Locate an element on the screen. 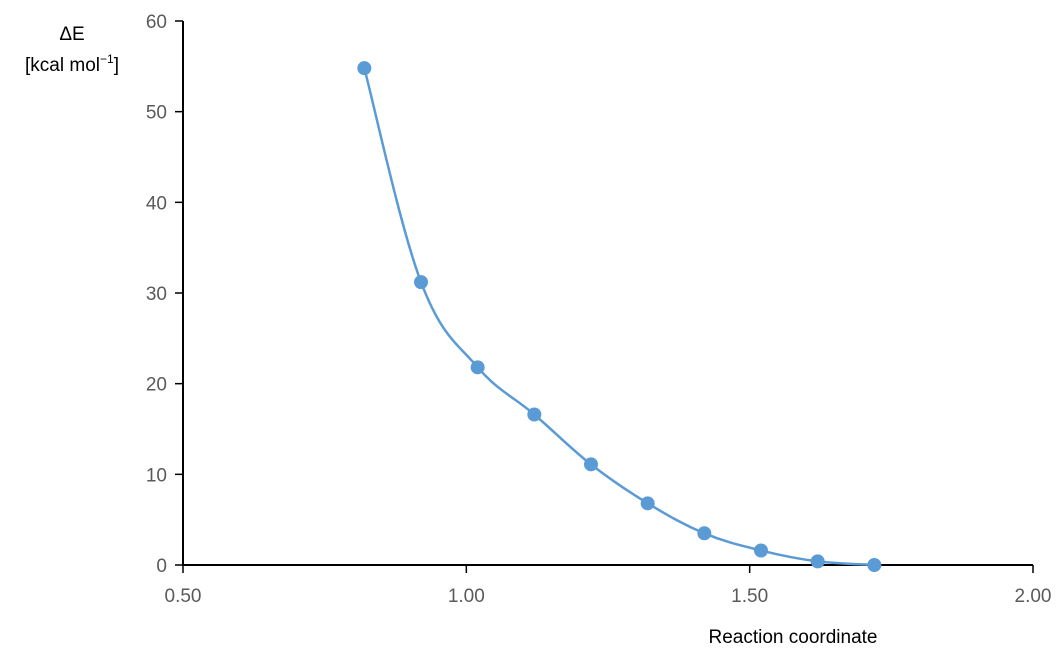 This screenshot has height=650, width=1059. y-tick-label: 30 is located at coordinates (156, 294).